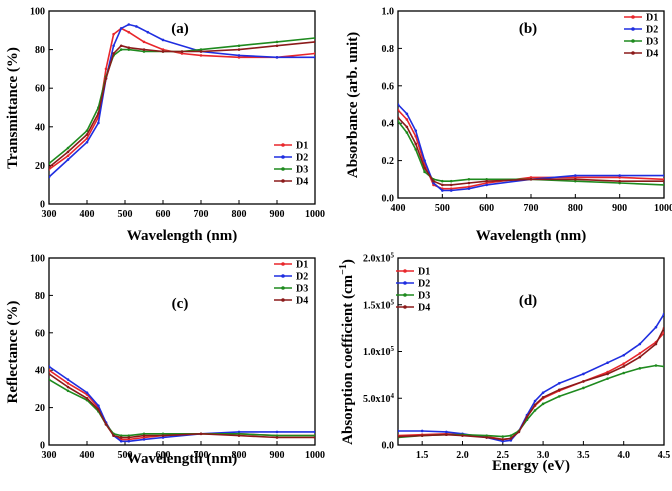  I want to click on y-tick-label: 60, so click(40, 89).